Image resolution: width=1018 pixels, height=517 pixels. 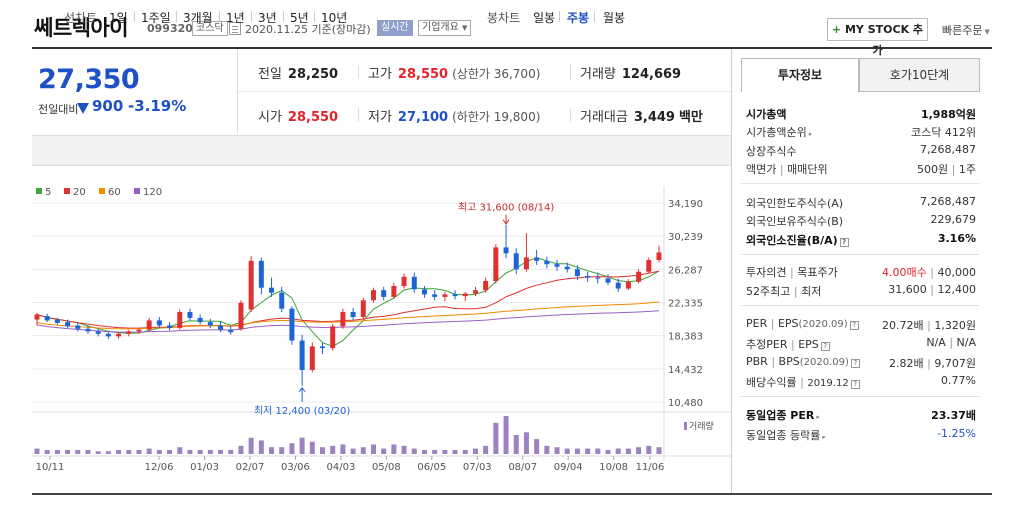 What do you see at coordinates (299, 18) in the screenshot?
I see `period-5y: 5년` at bounding box center [299, 18].